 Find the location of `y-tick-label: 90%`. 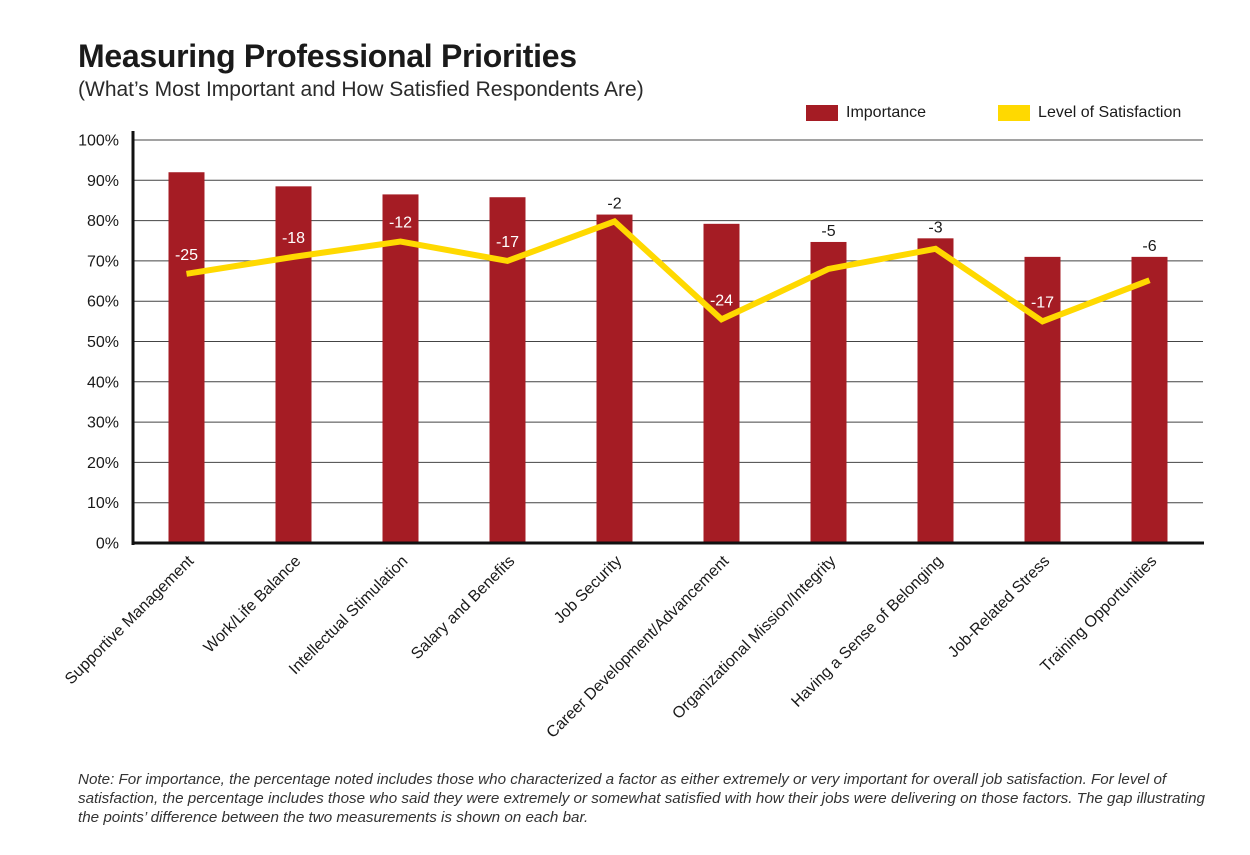

y-tick-label: 90% is located at coordinates (103, 181).